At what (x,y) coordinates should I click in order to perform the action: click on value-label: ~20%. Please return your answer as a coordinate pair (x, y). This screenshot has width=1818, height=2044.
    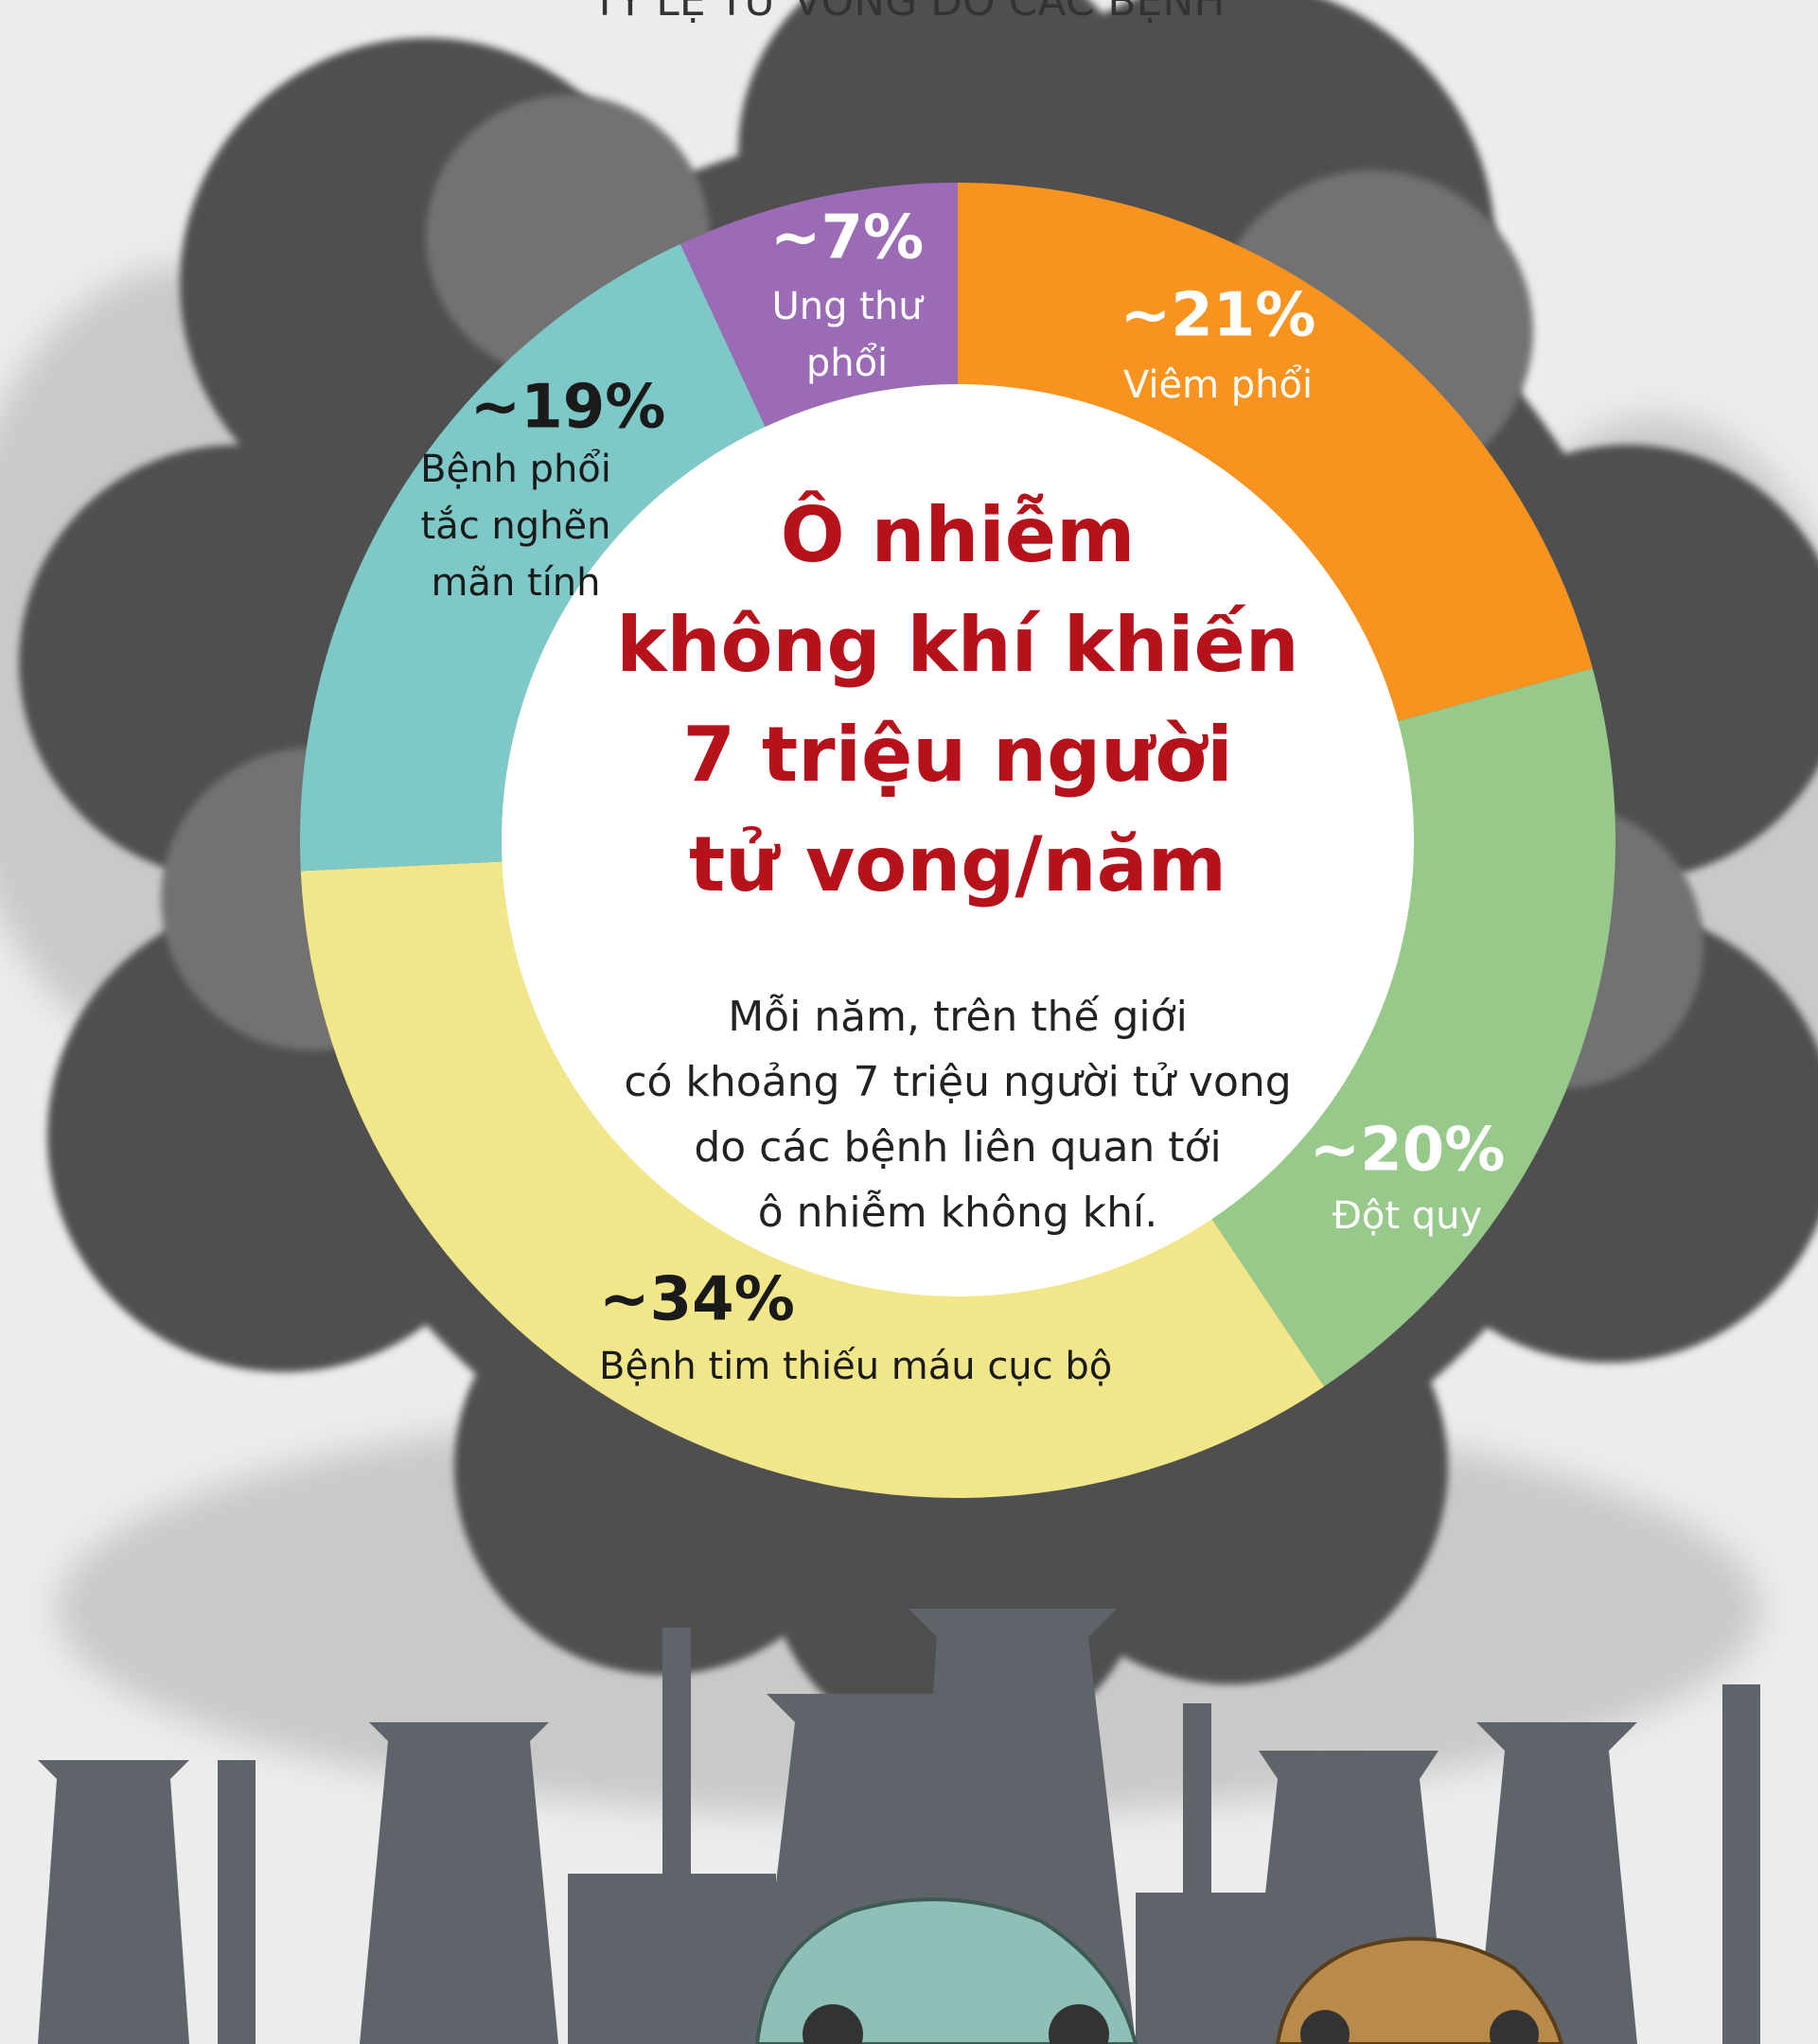
    Looking at the image, I should click on (1408, 1151).